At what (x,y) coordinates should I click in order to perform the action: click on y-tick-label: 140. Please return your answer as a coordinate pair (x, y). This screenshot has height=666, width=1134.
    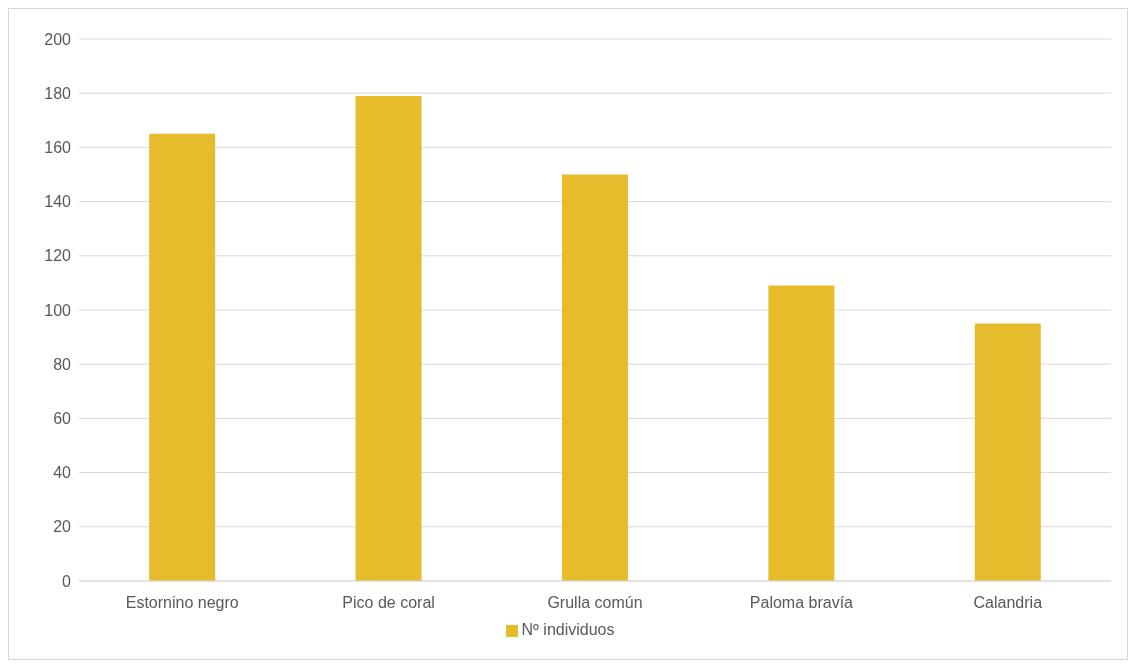
    Looking at the image, I should click on (58, 202).